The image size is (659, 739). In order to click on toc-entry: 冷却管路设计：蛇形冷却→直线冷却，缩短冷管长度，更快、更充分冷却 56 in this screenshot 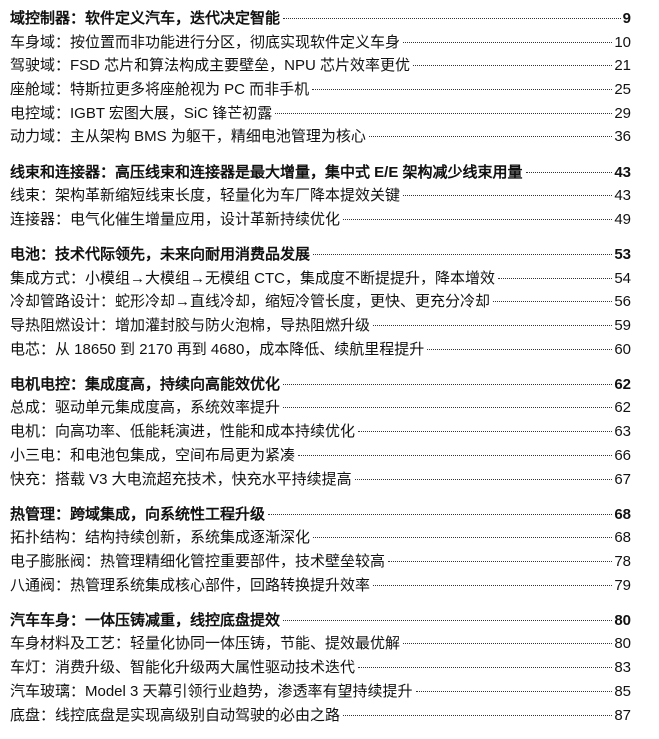, I will do `click(320, 302)`.